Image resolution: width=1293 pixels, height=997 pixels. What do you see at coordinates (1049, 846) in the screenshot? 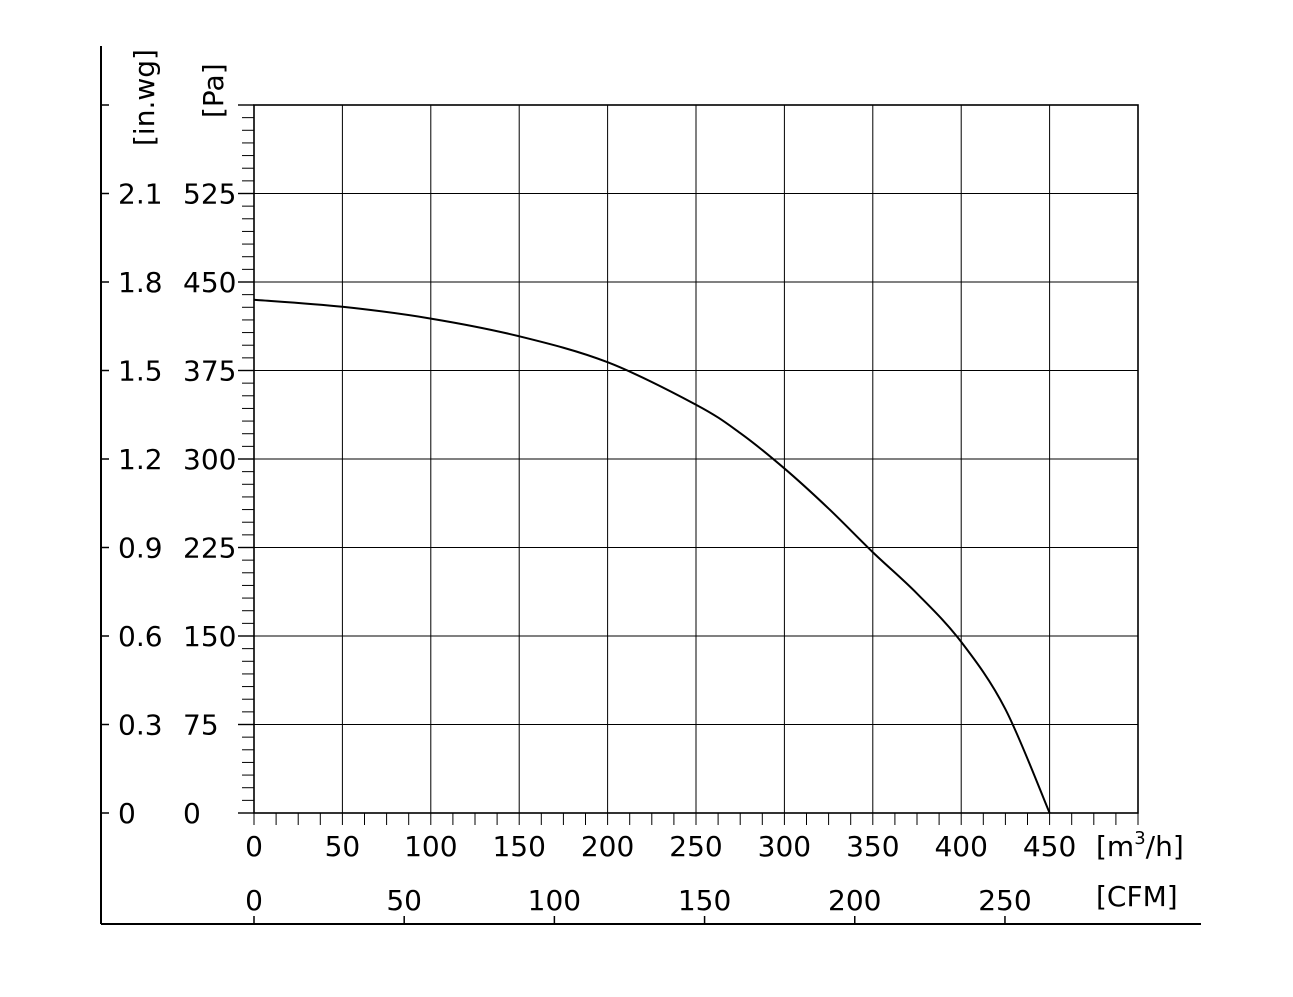
I see `x-tick-label: 450` at bounding box center [1049, 846].